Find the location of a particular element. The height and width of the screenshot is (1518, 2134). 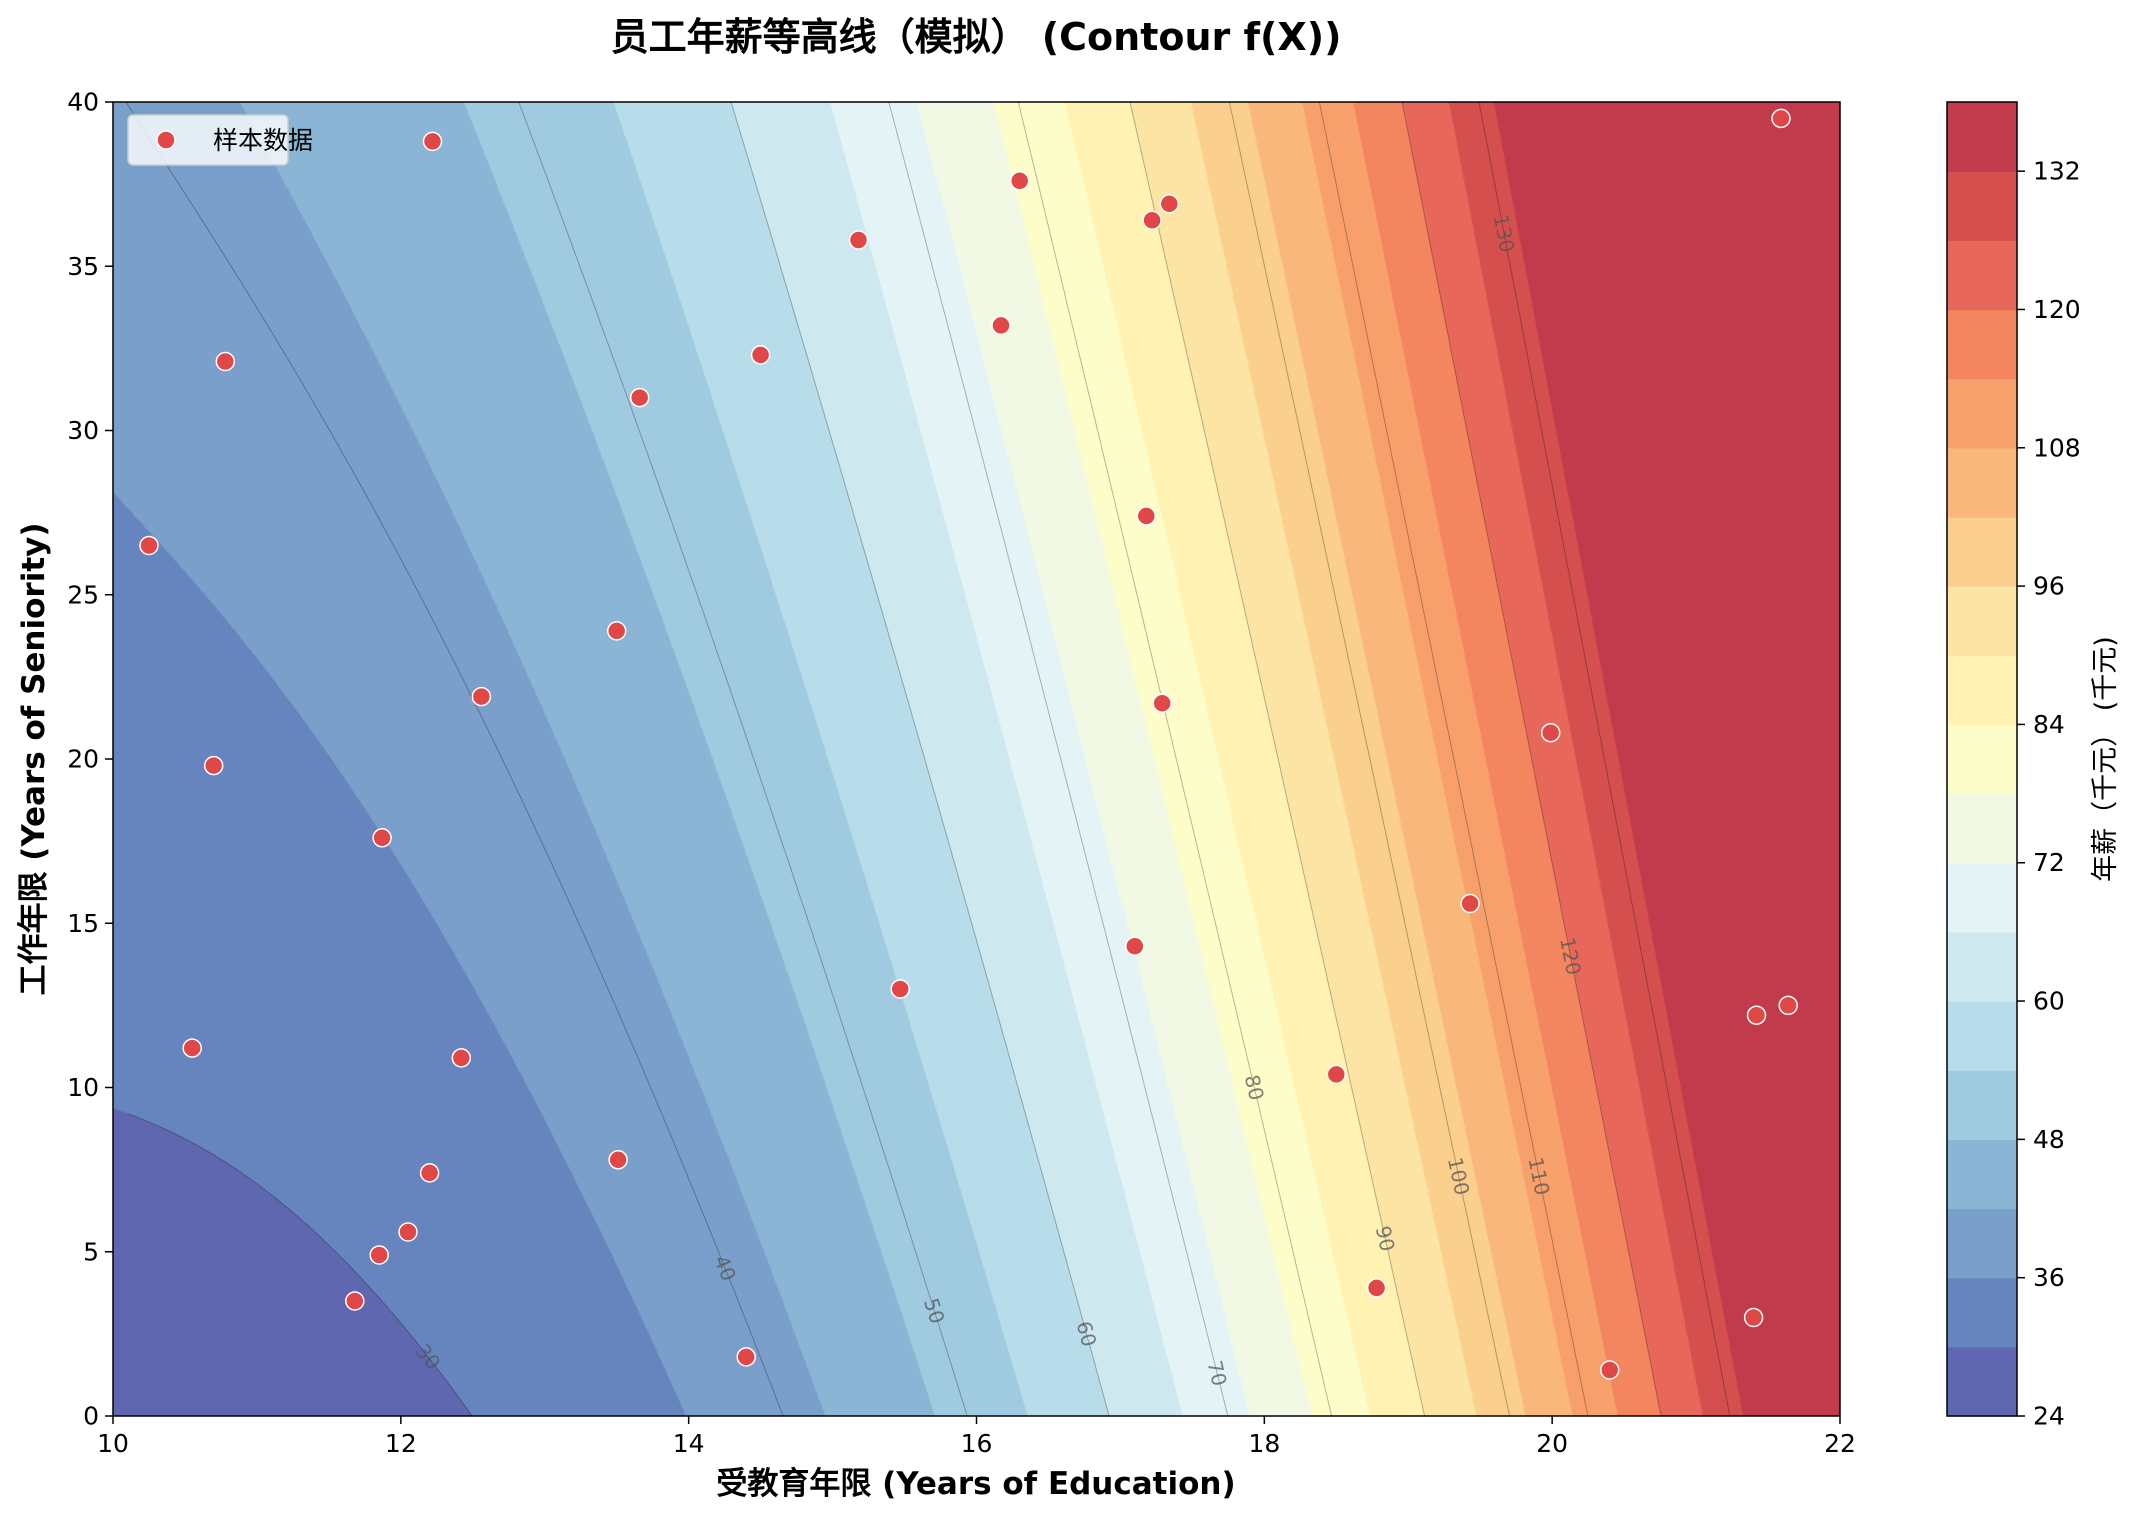

y-tick-label: 0 is located at coordinates (91, 1416).